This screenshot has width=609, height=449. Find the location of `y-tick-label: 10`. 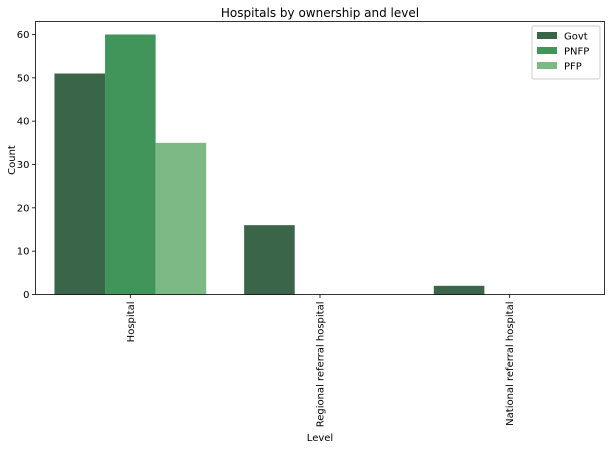

y-tick-label: 10 is located at coordinates (23, 252).